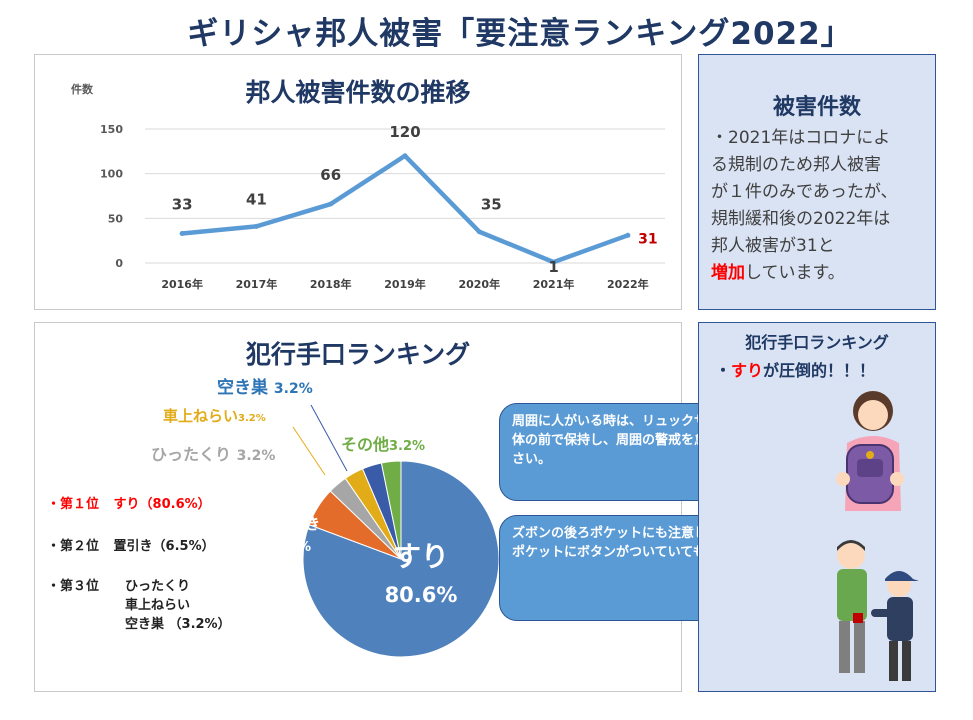  Describe the element at coordinates (796, 165) in the screenshot. I see `damage-line-2: る規制のため邦人被害` at that location.